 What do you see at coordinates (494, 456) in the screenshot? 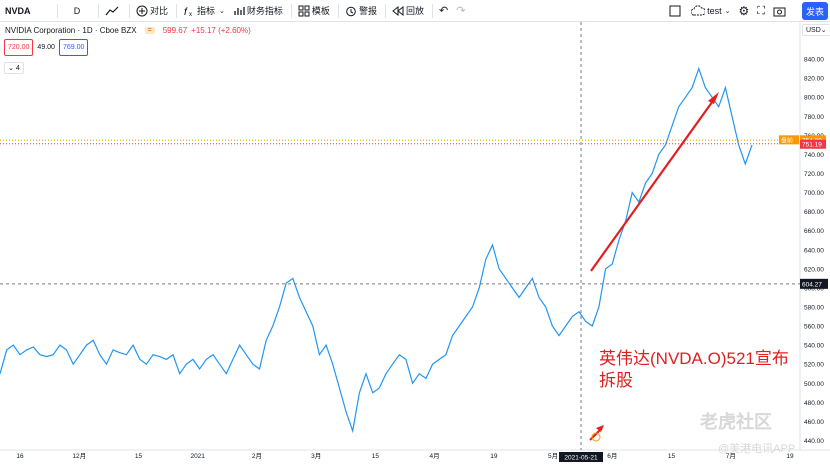
I see `x-tick-label: 19` at bounding box center [494, 456].